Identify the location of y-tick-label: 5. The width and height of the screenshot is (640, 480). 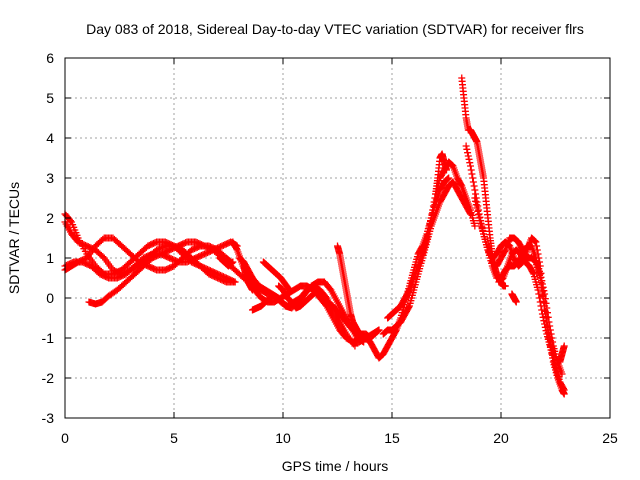
(50, 98).